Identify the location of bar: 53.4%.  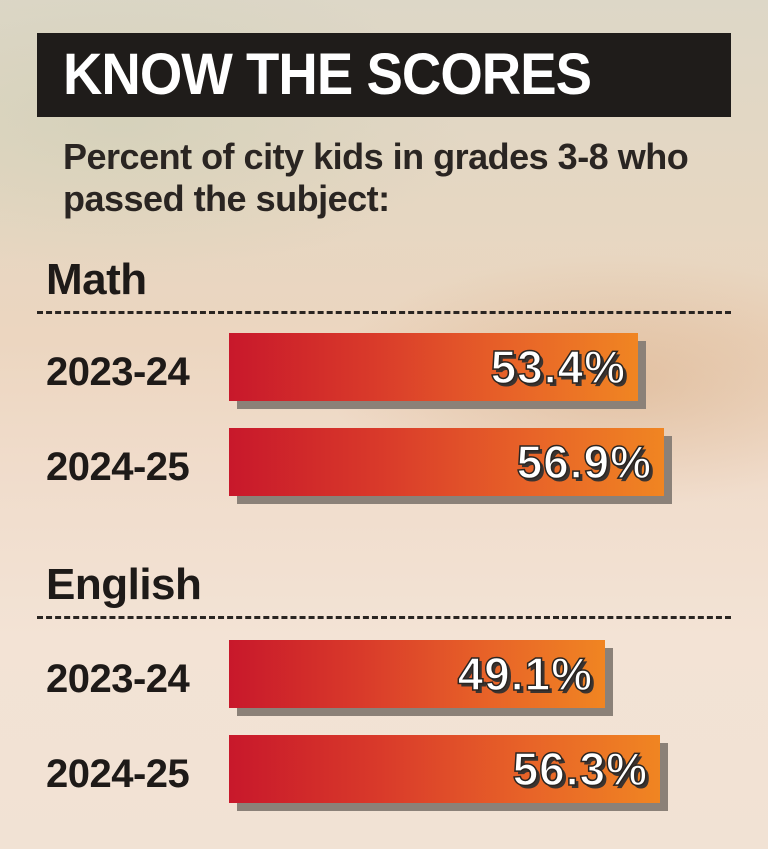
(437, 371).